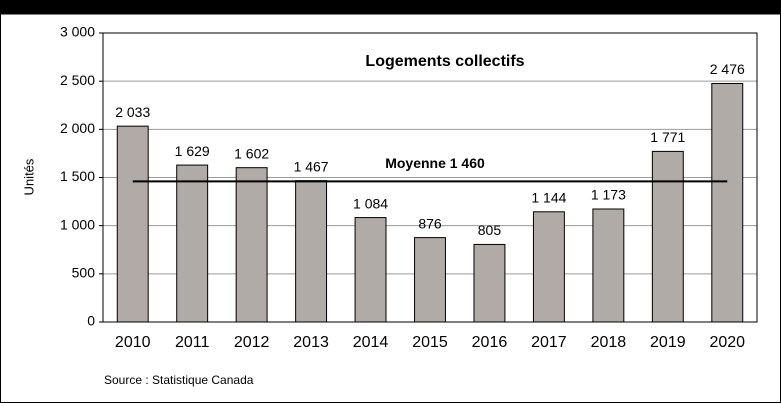 This screenshot has width=781, height=403. Describe the element at coordinates (435, 163) in the screenshot. I see `average-label: Moyenne 1 460` at that location.